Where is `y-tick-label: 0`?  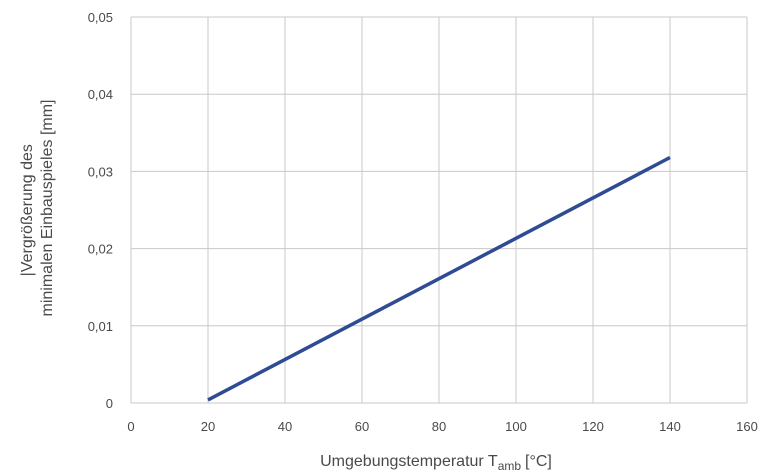 y-tick-label: 0 is located at coordinates (109, 403).